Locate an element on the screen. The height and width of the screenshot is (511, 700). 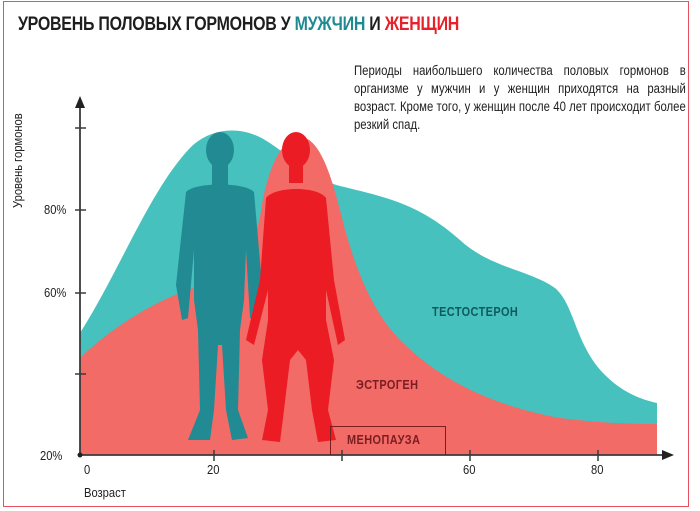
x-ticks is located at coordinates (406, 455).